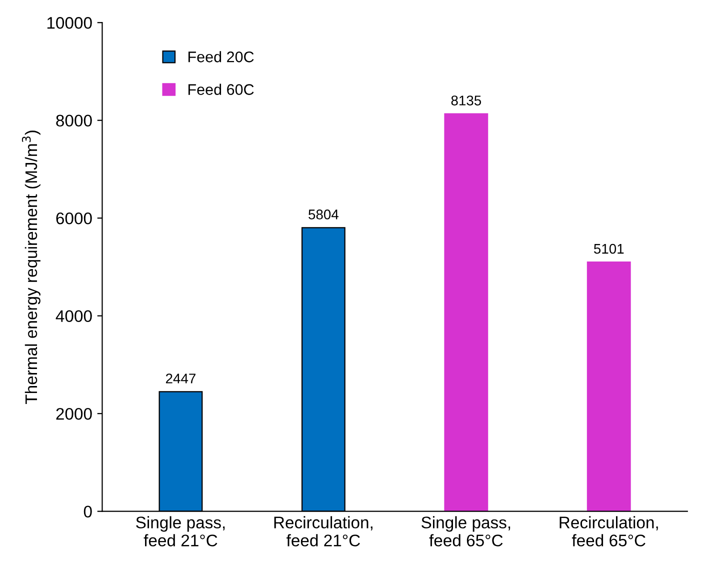  I want to click on y-tick-label: 2000, so click(74, 414).